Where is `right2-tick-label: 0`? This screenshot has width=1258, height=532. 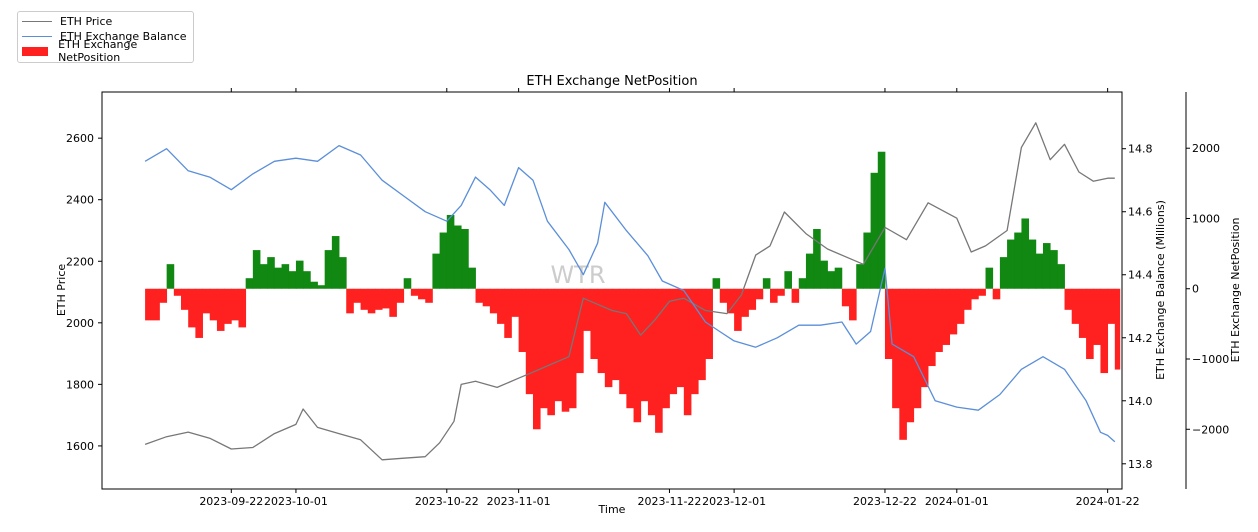 right2-tick-label: 0 is located at coordinates (1195, 289).